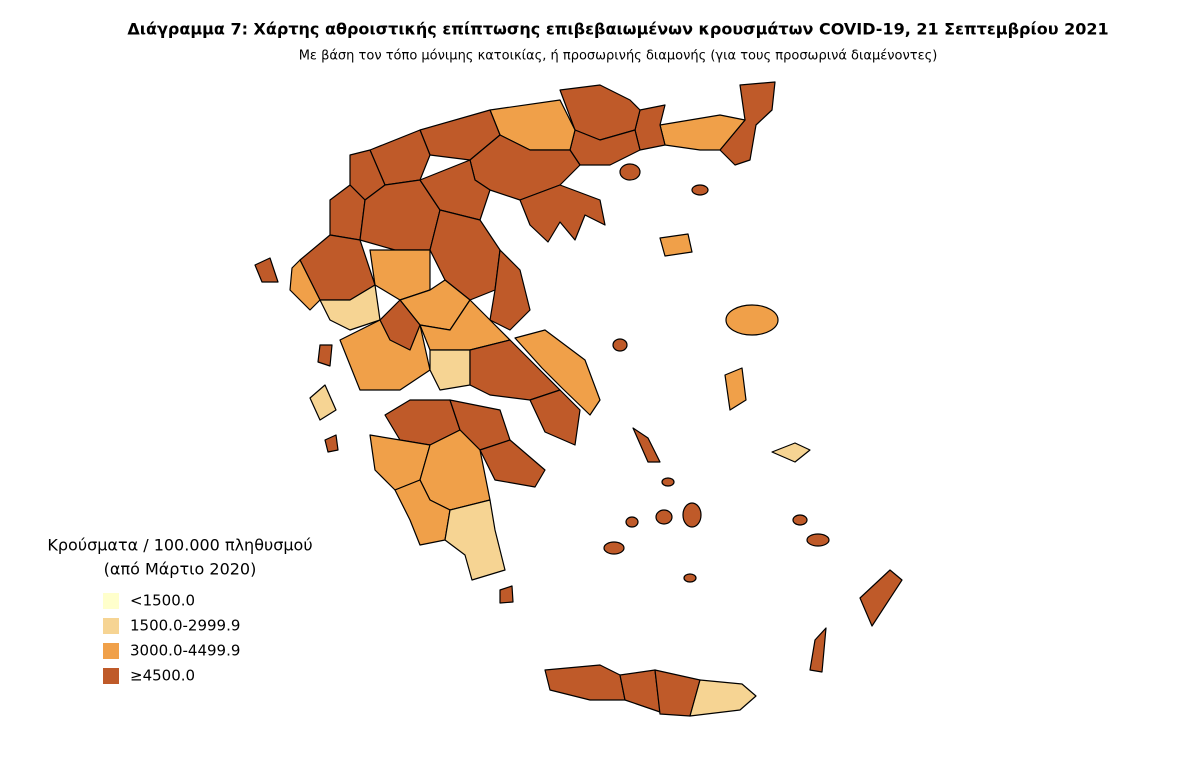 The width and height of the screenshot is (1184, 760). I want to click on legend-title: (από Μάρτιο 2020), so click(180, 569).